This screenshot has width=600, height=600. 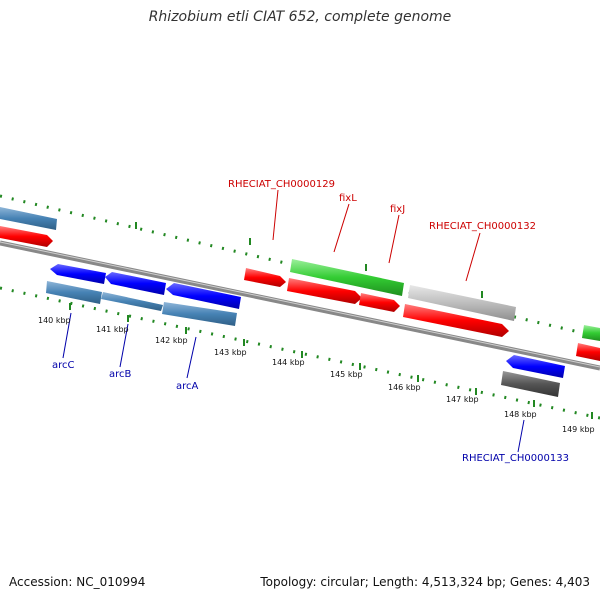 What do you see at coordinates (588, 352) in the screenshot?
I see `red-gene-right` at bounding box center [588, 352].